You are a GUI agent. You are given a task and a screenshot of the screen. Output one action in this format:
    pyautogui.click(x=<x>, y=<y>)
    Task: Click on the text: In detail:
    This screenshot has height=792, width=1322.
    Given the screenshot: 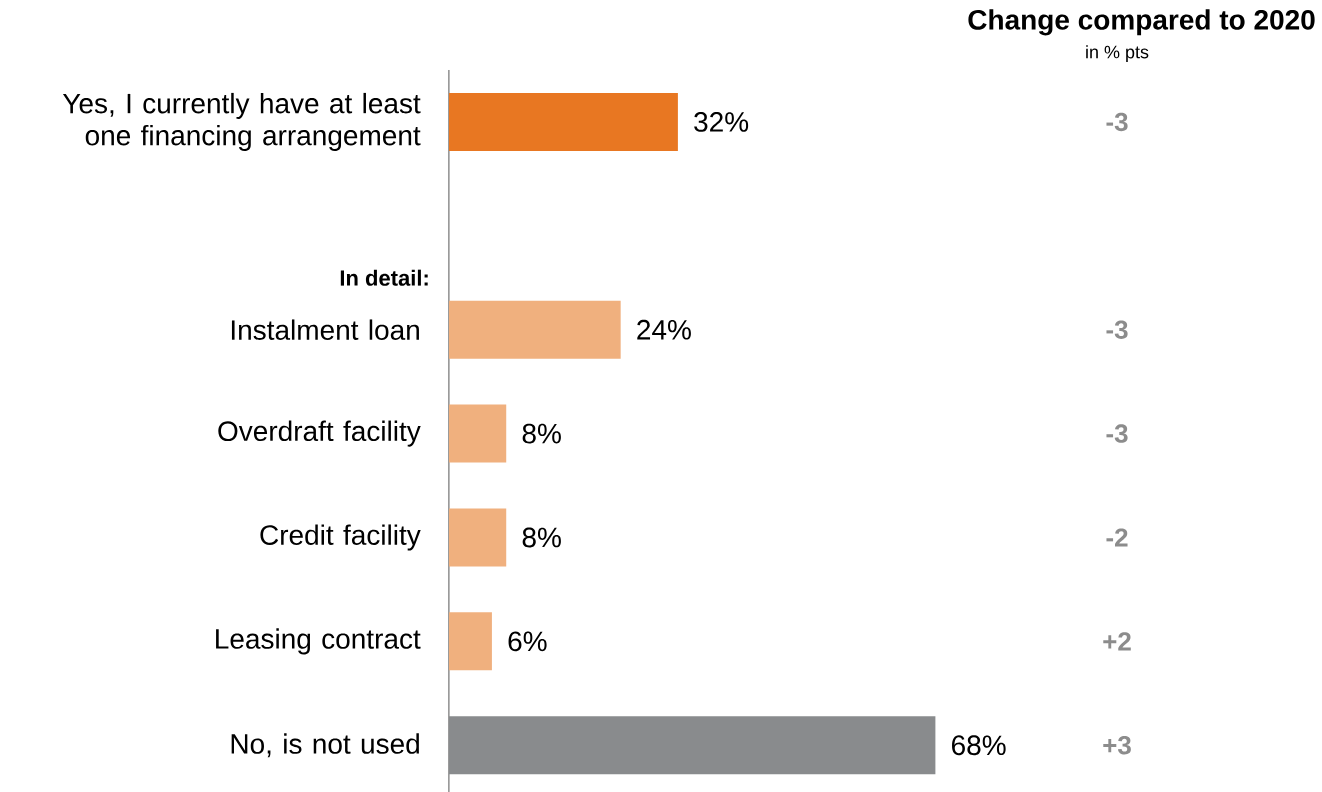 What is the action you would take?
    pyautogui.click(x=384, y=277)
    